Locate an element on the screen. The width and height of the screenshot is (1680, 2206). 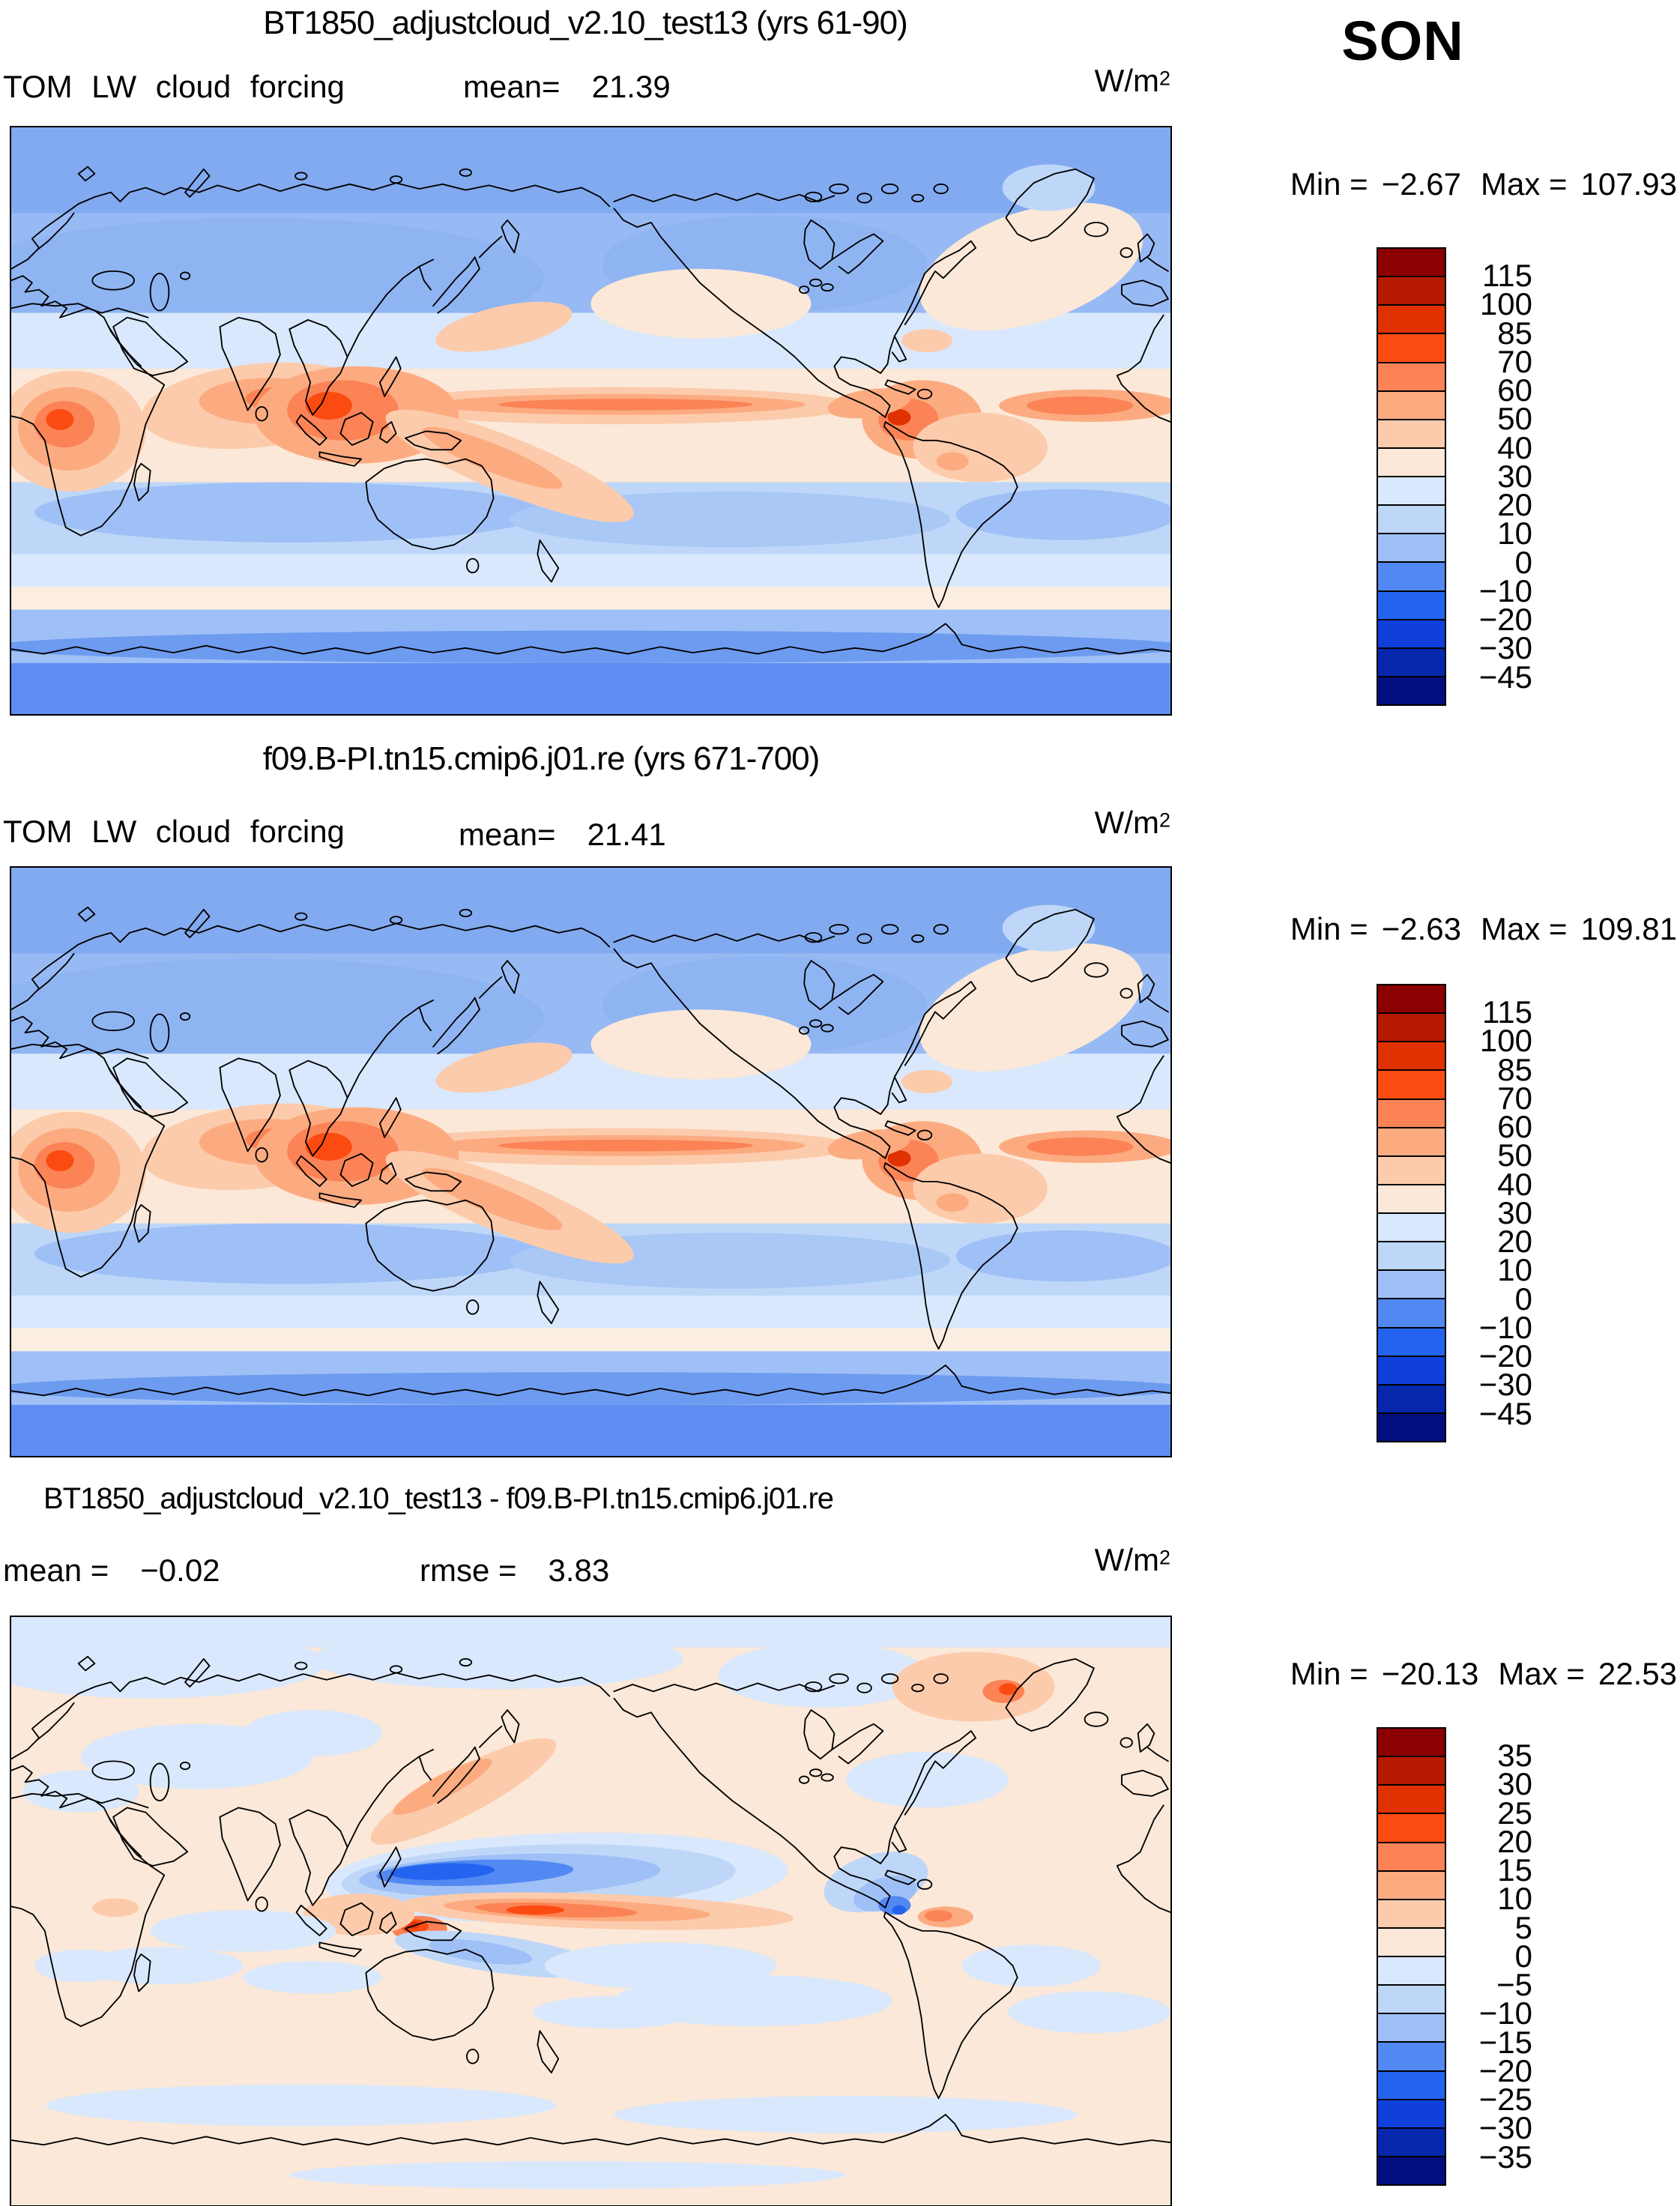
panel1-mean-value: 21.39 is located at coordinates (631, 86).